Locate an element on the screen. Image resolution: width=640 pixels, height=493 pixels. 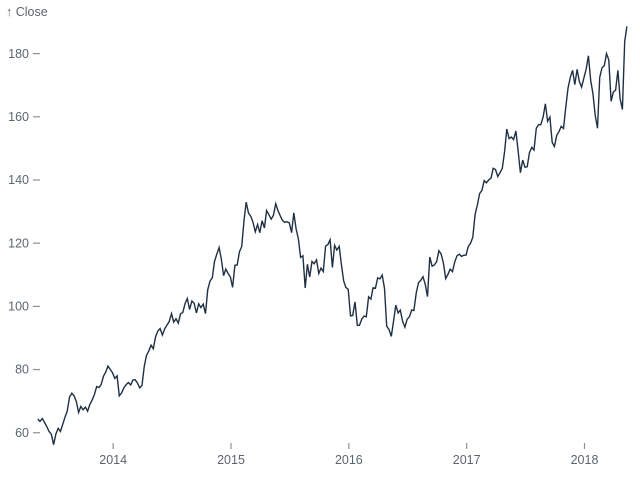
x-tick-label: 2017 is located at coordinates (467, 460).